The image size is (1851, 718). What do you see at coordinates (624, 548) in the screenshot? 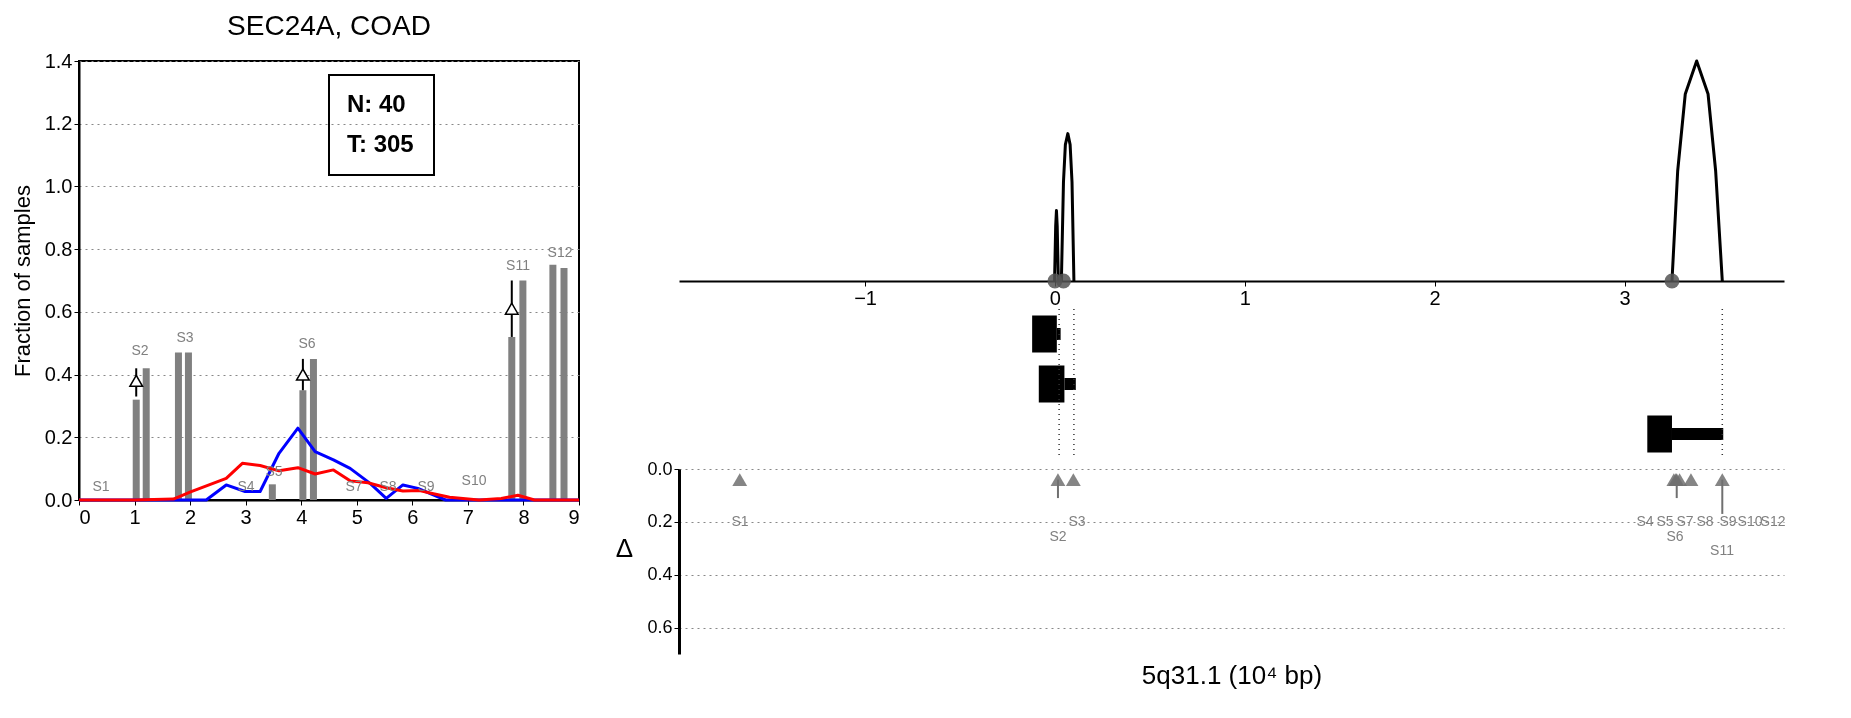
I see `y-axis-title: Δ` at bounding box center [624, 548].